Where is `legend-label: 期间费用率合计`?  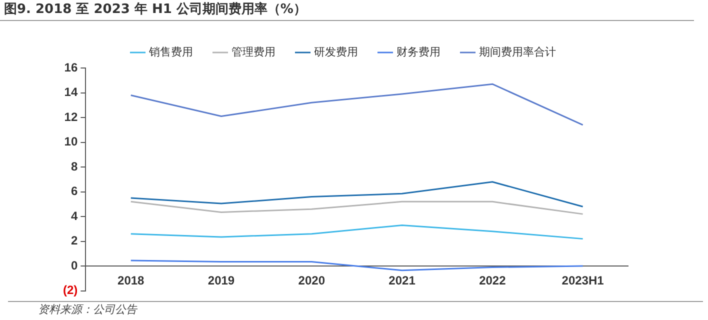
legend-label: 期间费用率合计 is located at coordinates (517, 52).